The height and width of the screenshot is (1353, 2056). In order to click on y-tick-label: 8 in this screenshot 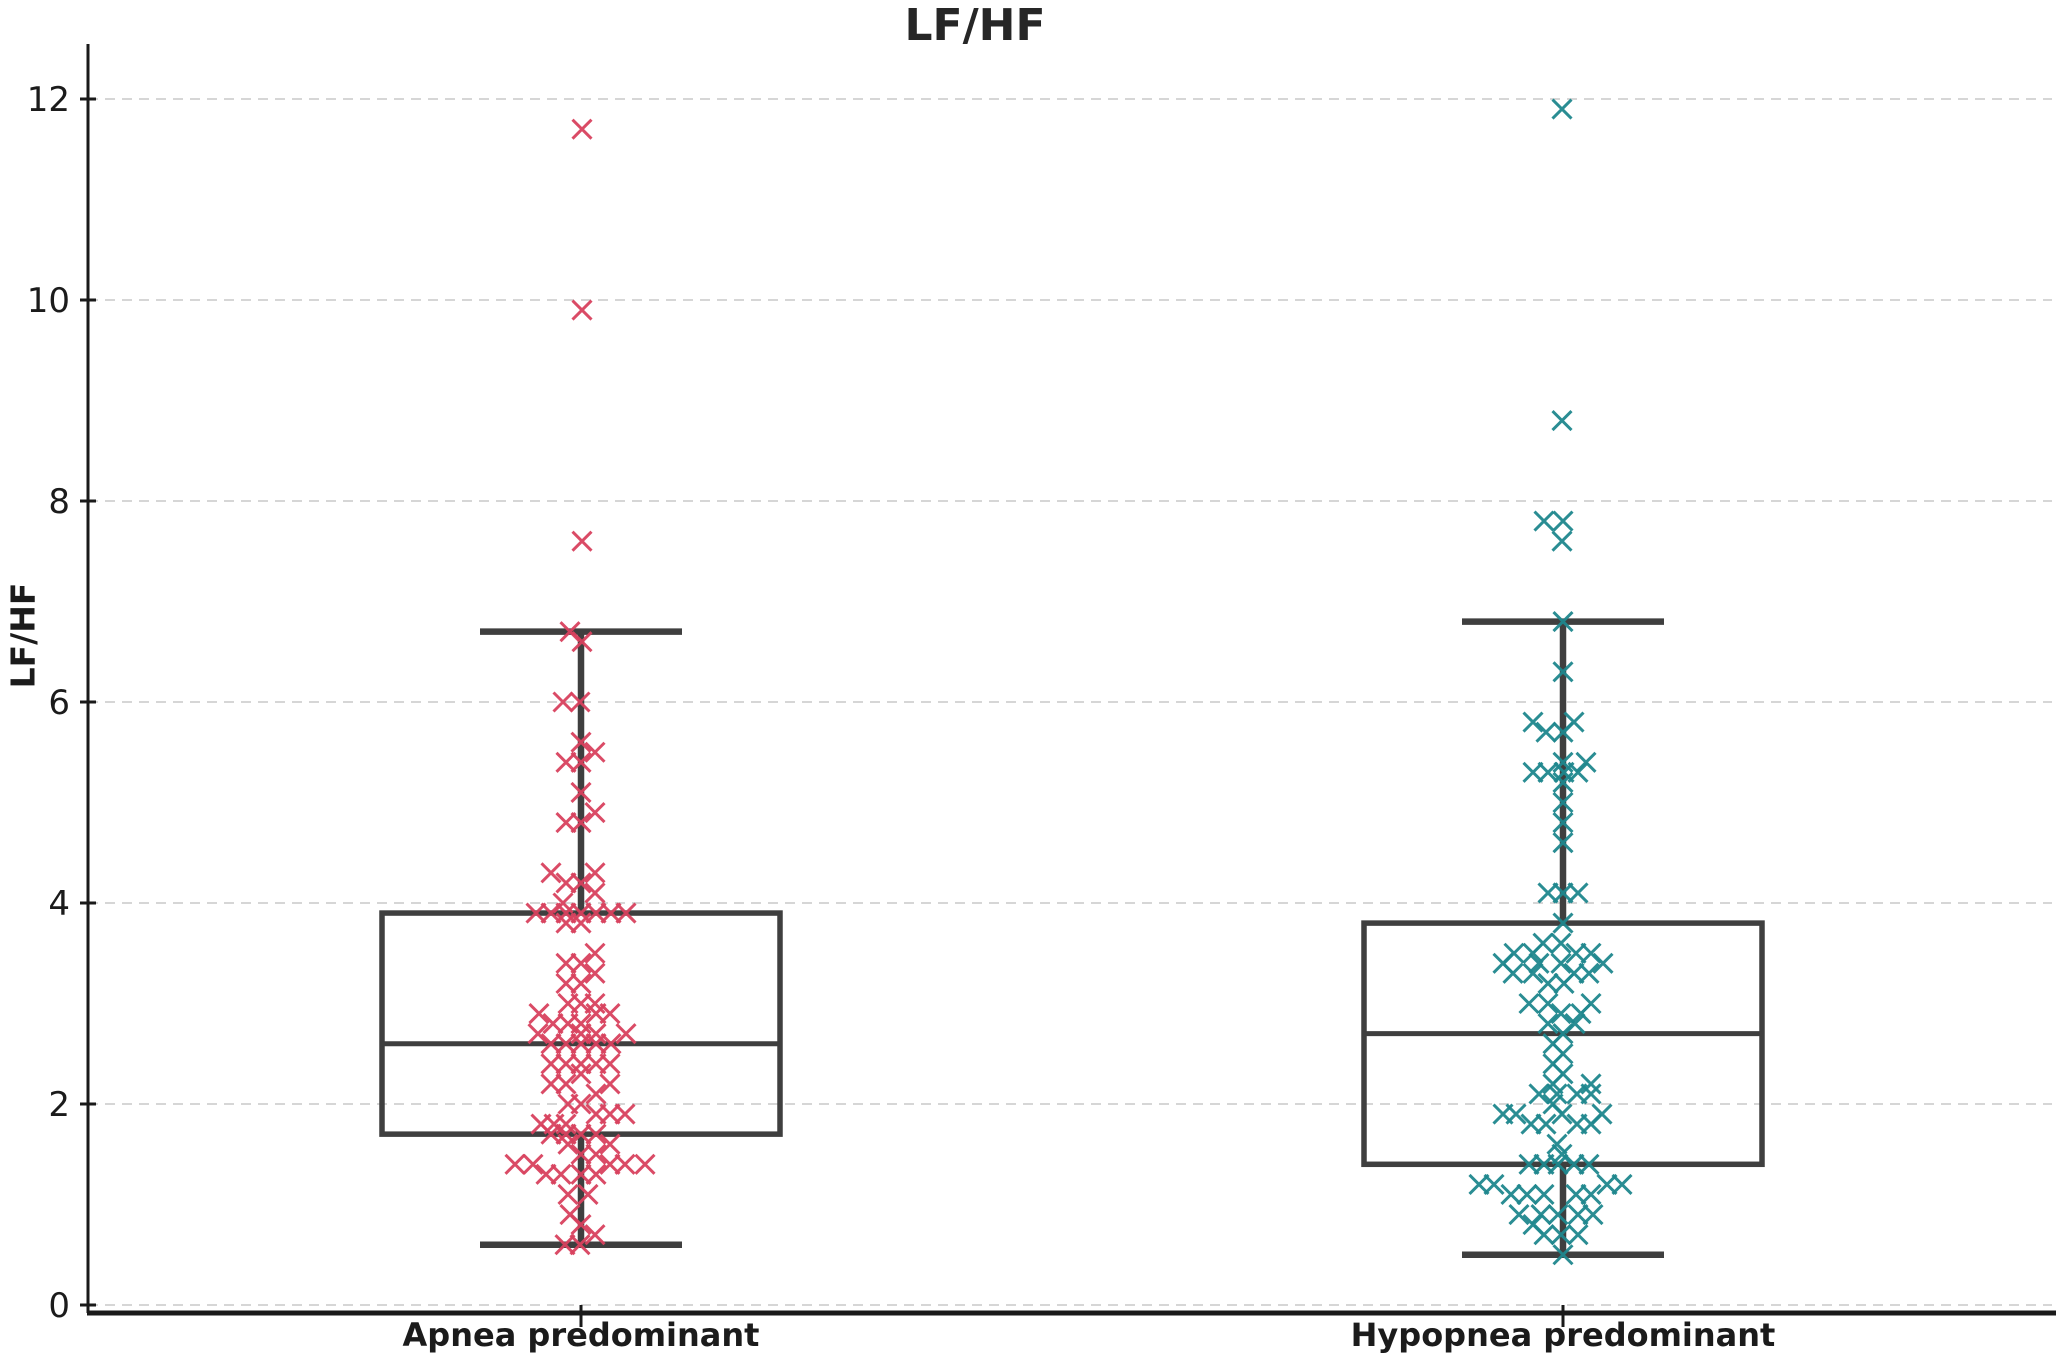, I will do `click(59, 502)`.